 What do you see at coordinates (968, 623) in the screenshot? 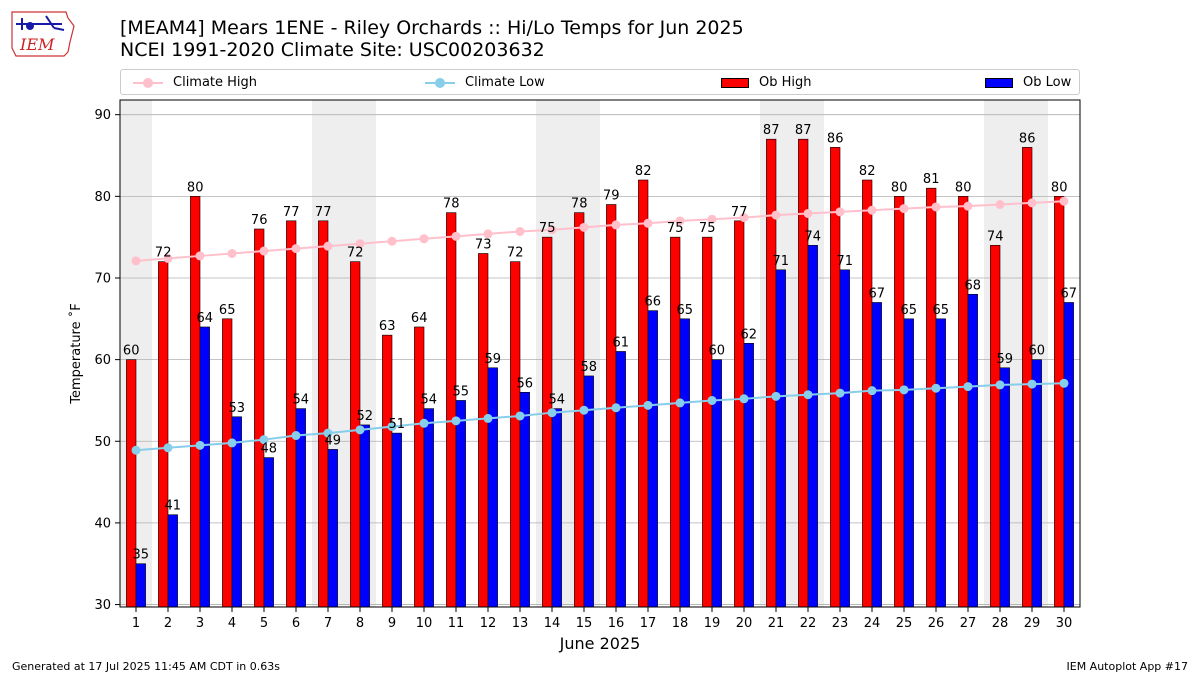
I see `x-tick-label: 27` at bounding box center [968, 623].